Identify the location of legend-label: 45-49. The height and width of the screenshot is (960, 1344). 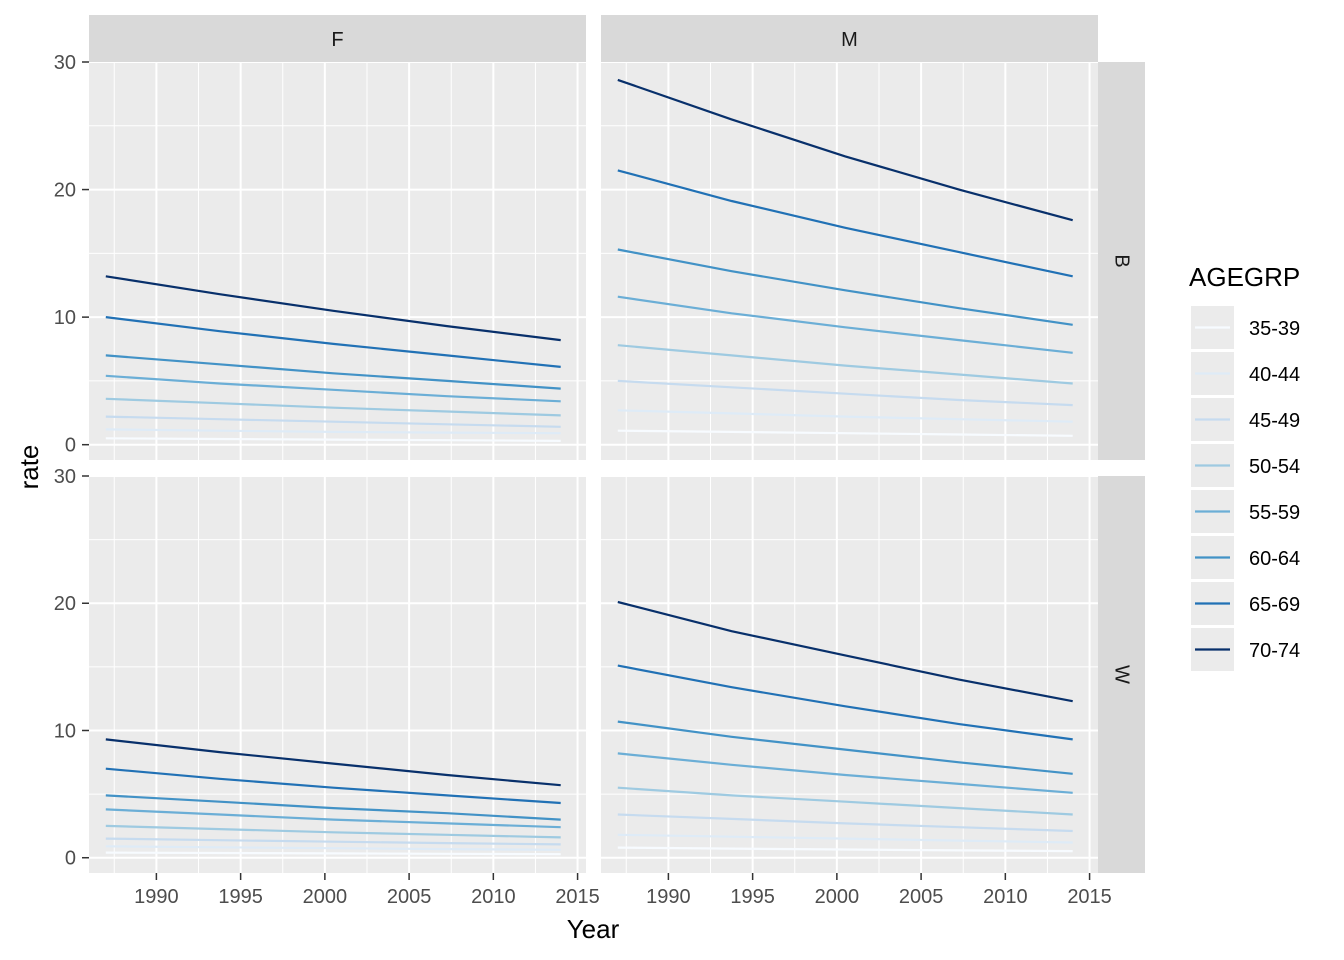
(1274, 421).